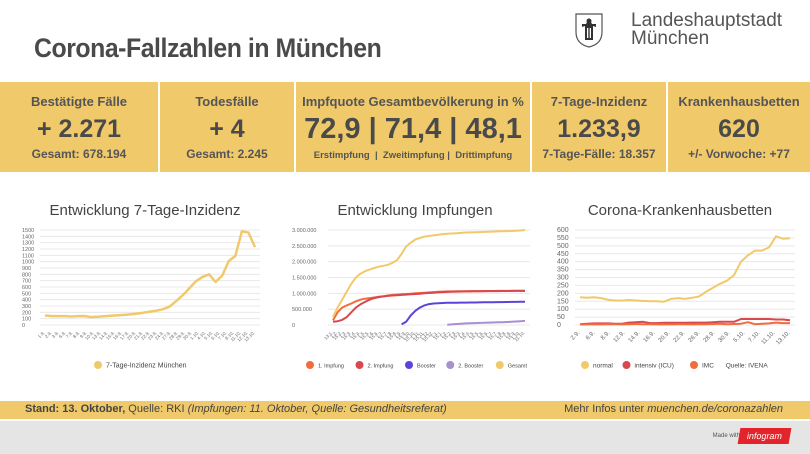 The width and height of the screenshot is (810, 454). Describe the element at coordinates (79, 154) in the screenshot. I see `kpi-sub: Gesamt: 678.194` at that location.